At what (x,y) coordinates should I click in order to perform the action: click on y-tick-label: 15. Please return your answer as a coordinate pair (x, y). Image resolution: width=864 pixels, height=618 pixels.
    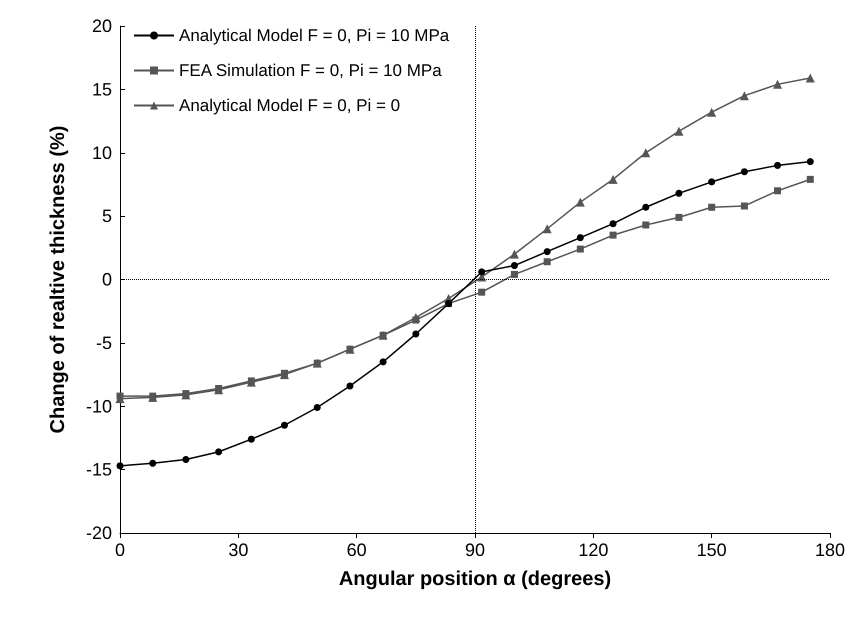
    Looking at the image, I should click on (102, 89).